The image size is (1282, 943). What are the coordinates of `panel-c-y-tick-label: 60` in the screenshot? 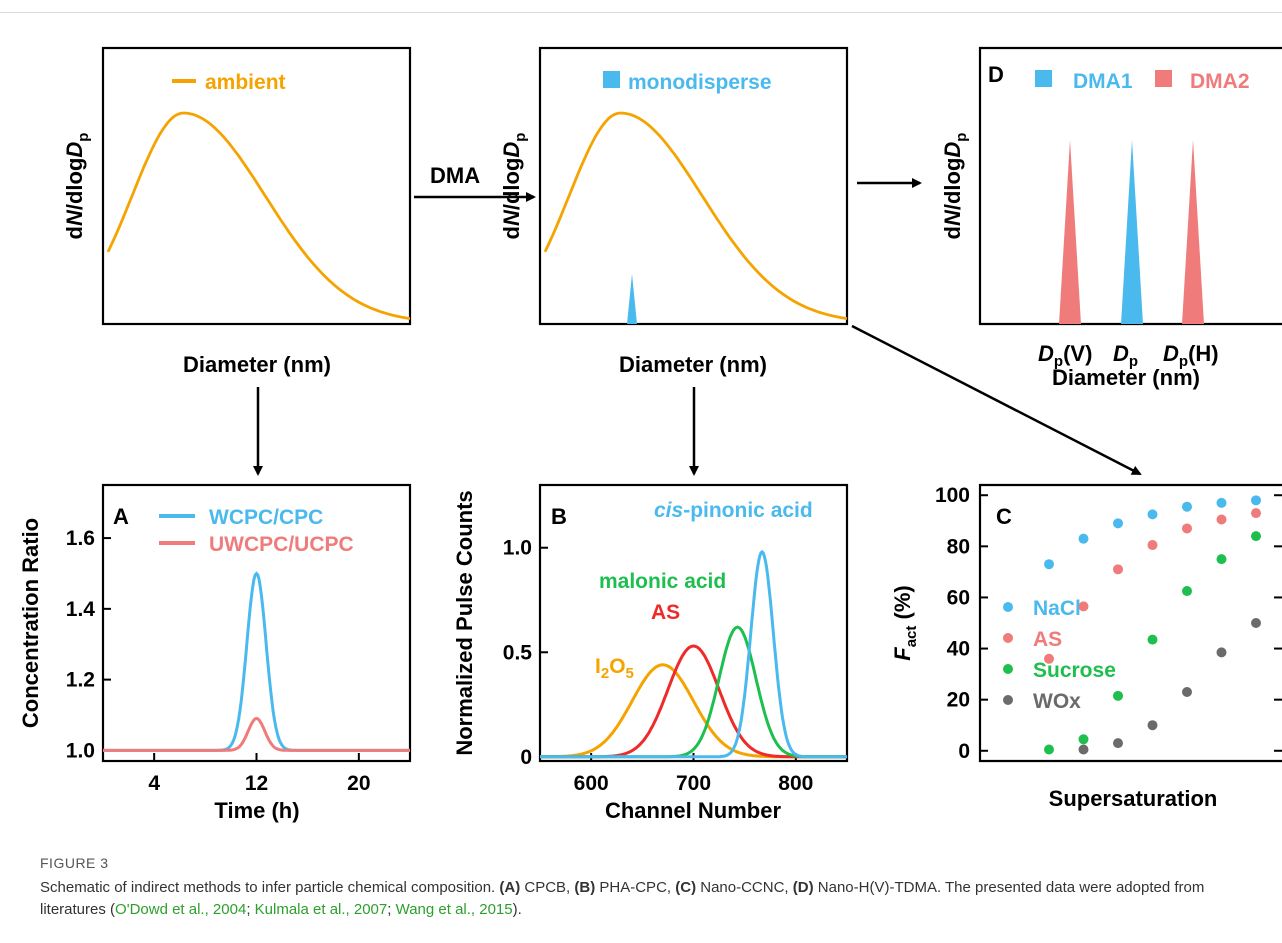 It's located at (958, 597).